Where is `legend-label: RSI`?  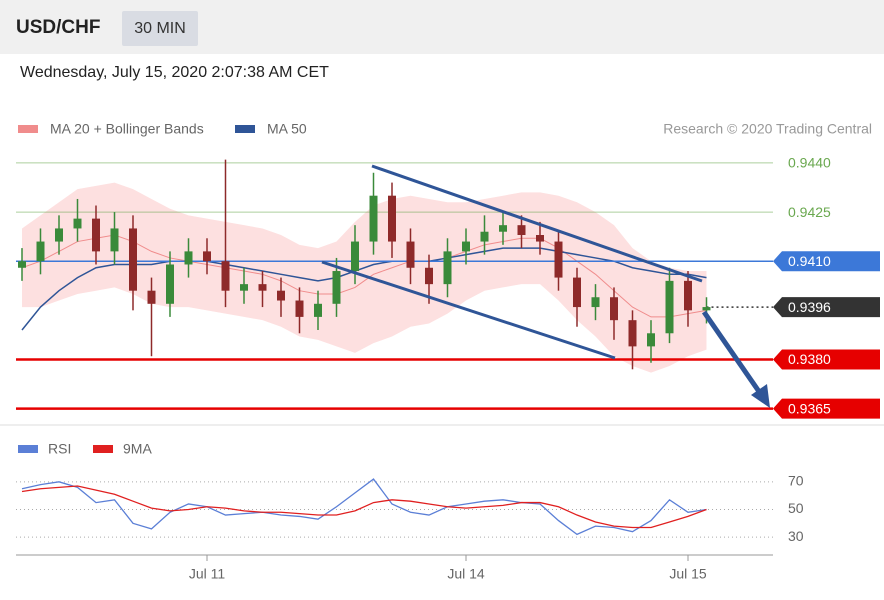
legend-label: RSI is located at coordinates (59, 449).